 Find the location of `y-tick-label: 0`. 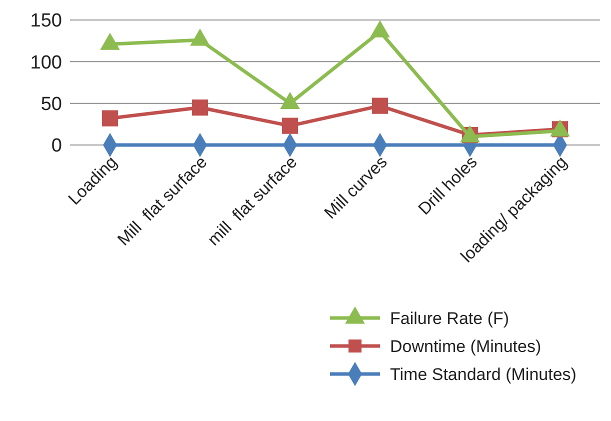

y-tick-label: 0 is located at coordinates (56, 146).